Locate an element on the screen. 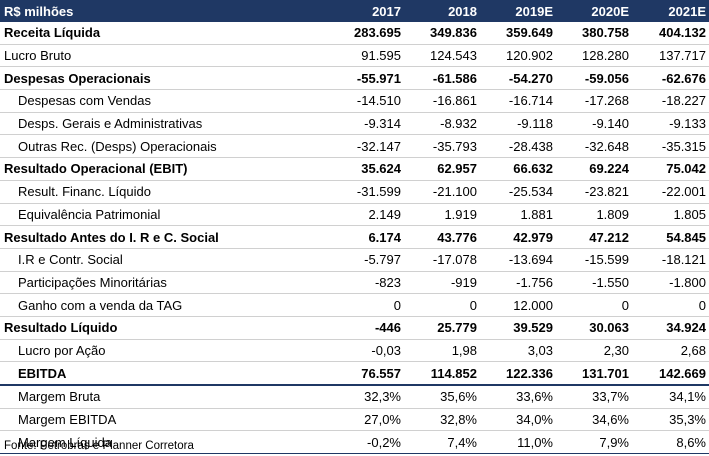  cell-value: -23.821 is located at coordinates (594, 192).